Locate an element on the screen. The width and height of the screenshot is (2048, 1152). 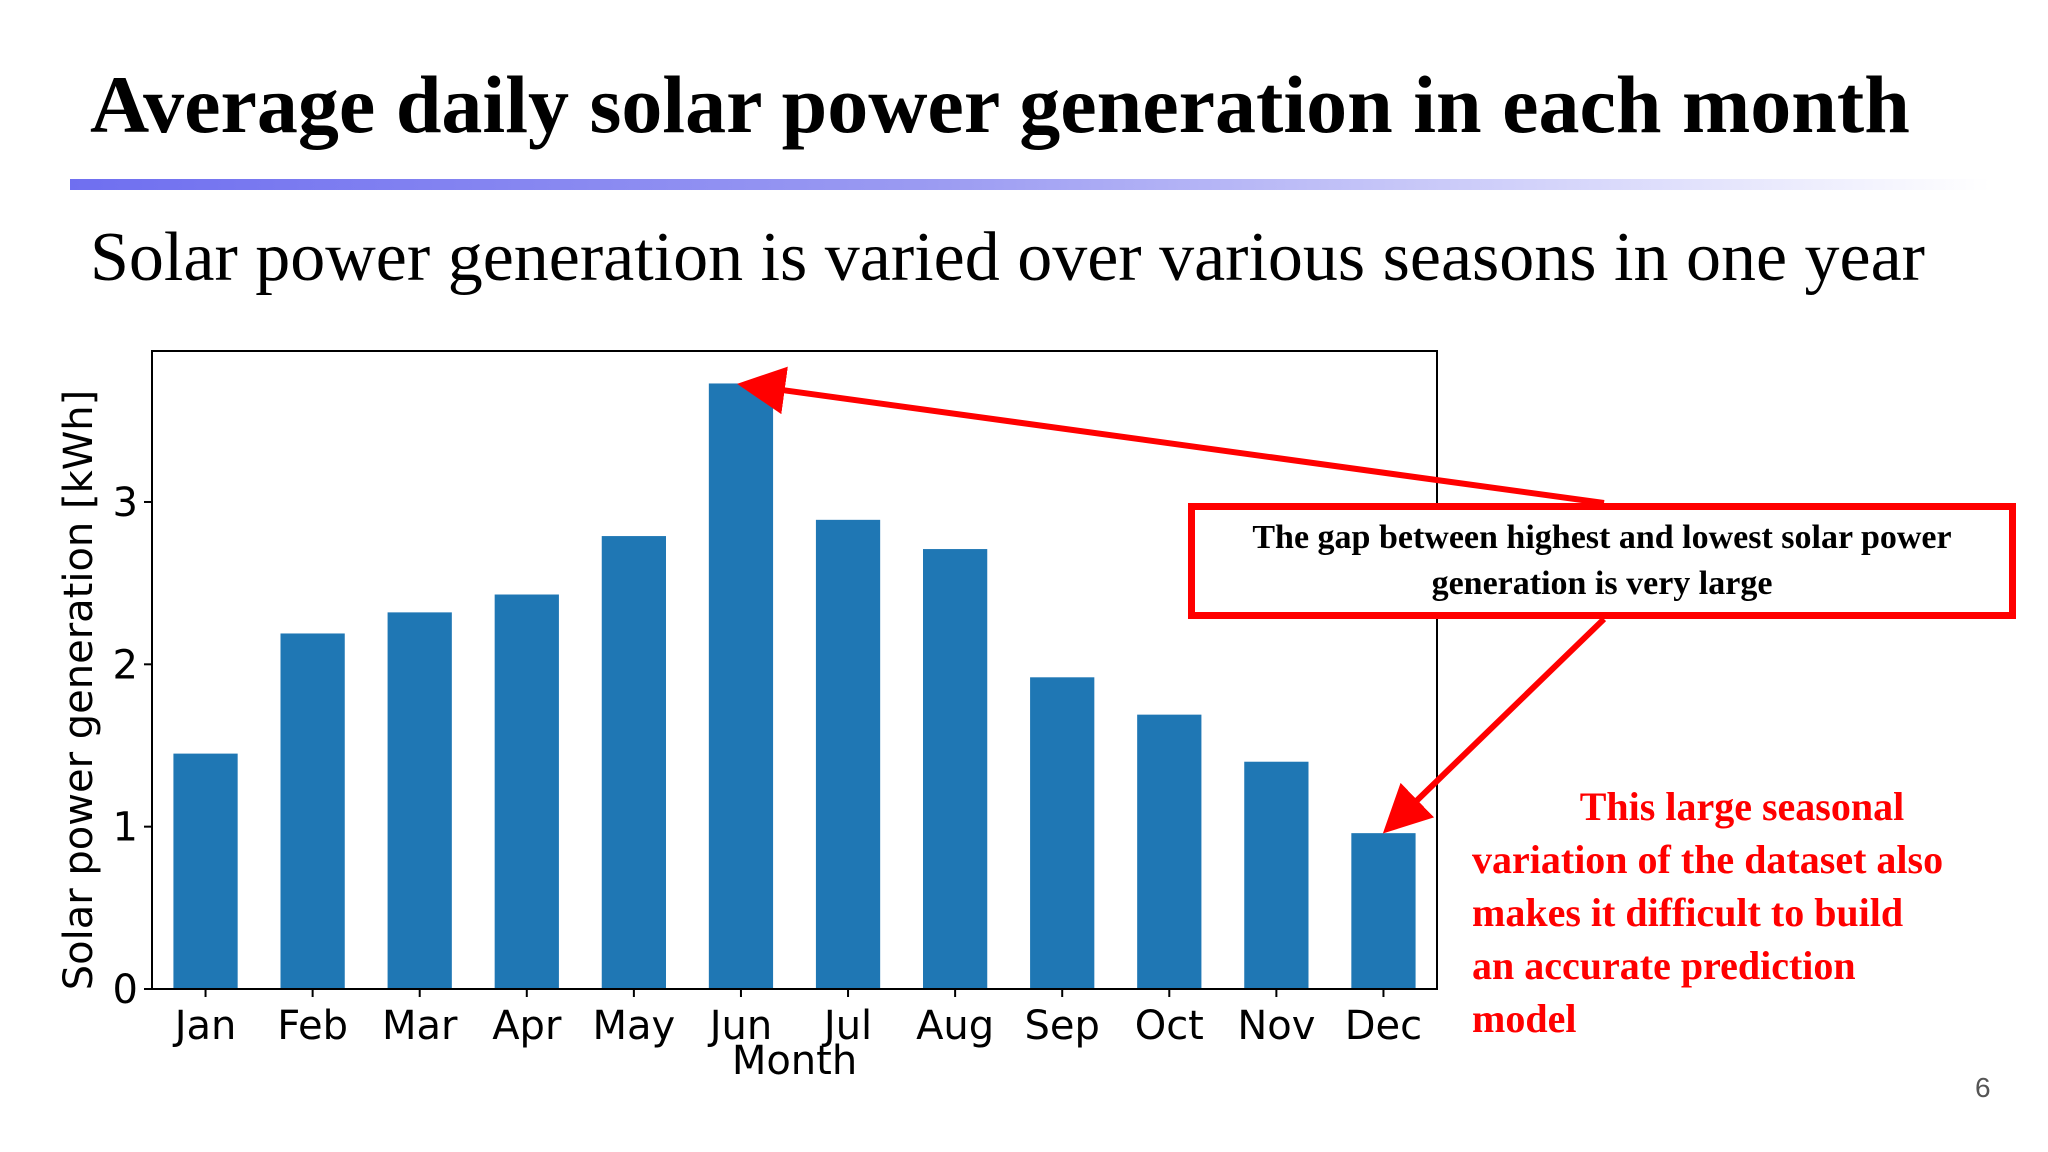
bar-jun is located at coordinates (741, 686).